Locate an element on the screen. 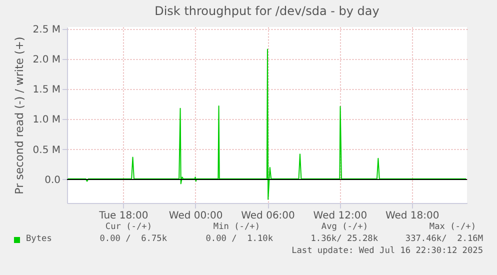 The height and width of the screenshot is (275, 497). y-tick-label: 0.0 is located at coordinates (52, 180).